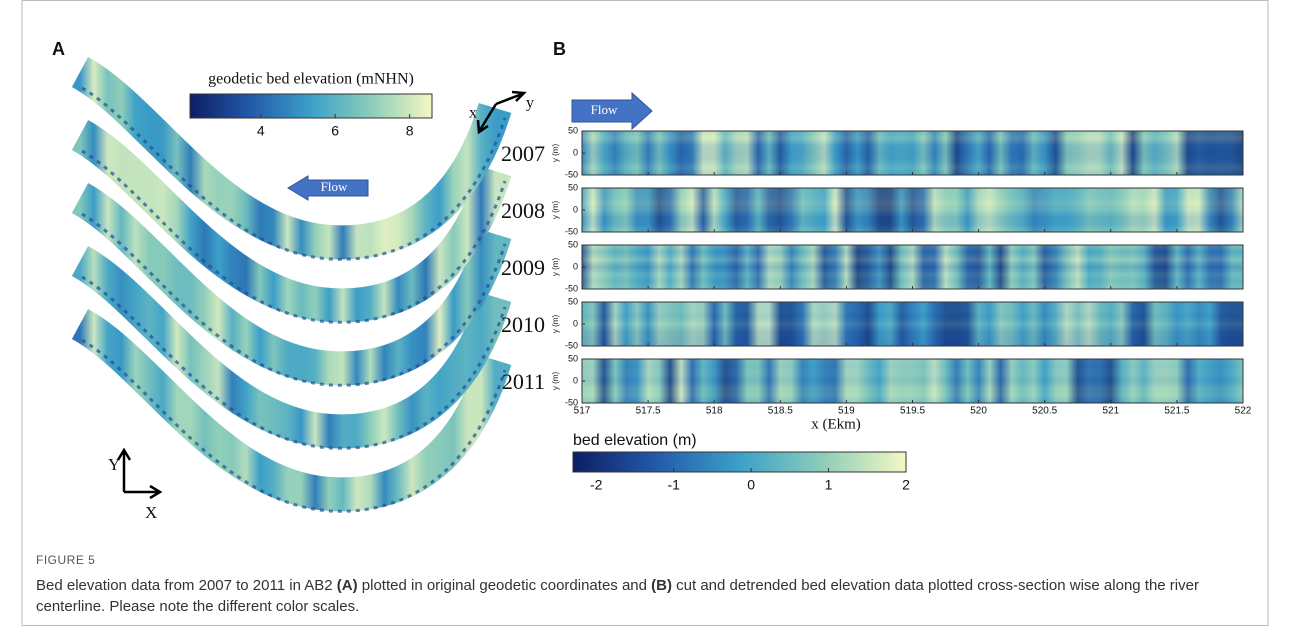 This screenshot has height=641, width=1290. What do you see at coordinates (906, 485) in the screenshot?
I see `colorbar-tick-label: 2` at bounding box center [906, 485].